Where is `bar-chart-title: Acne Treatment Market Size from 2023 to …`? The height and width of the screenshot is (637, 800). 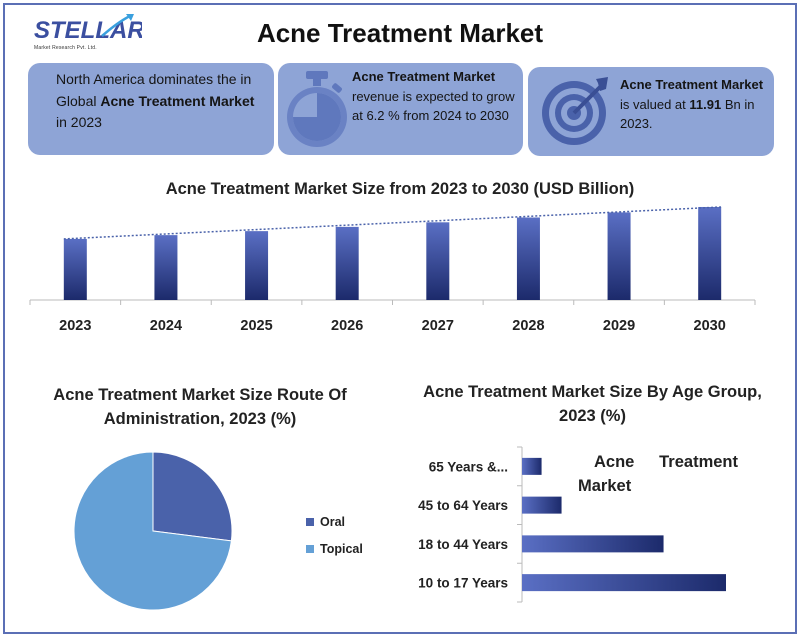
bar-chart-title: Acne Treatment Market Size from 2023 to … is located at coordinates (400, 189).